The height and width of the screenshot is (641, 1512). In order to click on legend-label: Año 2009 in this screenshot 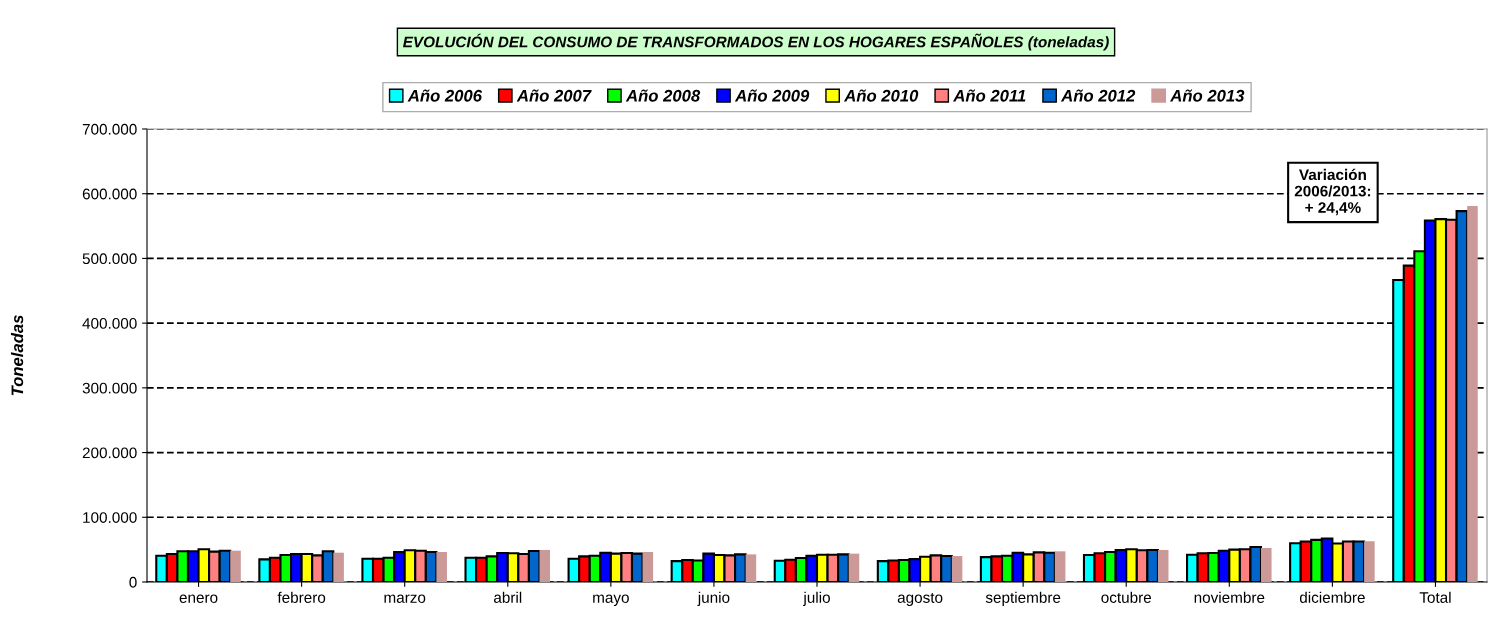, I will do `click(772, 95)`.